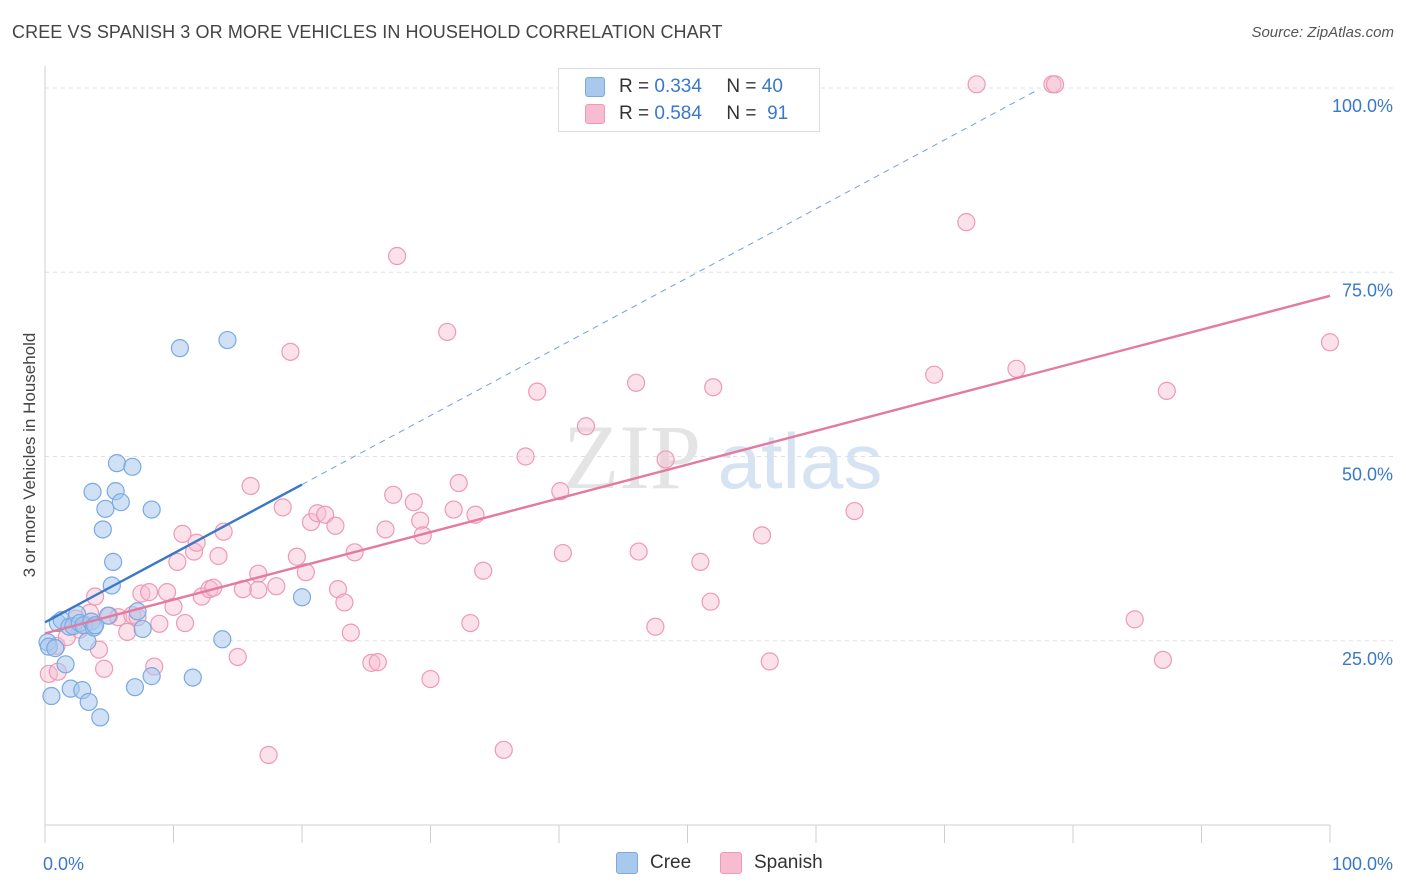 The height and width of the screenshot is (892, 1406). What do you see at coordinates (671, 862) in the screenshot?
I see `bottom-cree-label: Cree` at bounding box center [671, 862].